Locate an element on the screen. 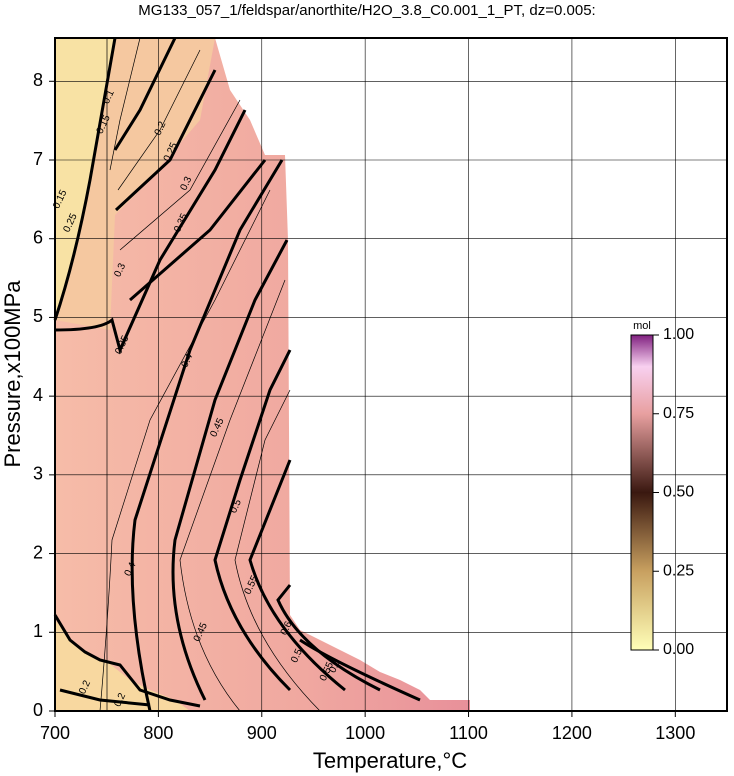 The image size is (734, 776). colorbar-tick-label: 0.25 is located at coordinates (678, 570).